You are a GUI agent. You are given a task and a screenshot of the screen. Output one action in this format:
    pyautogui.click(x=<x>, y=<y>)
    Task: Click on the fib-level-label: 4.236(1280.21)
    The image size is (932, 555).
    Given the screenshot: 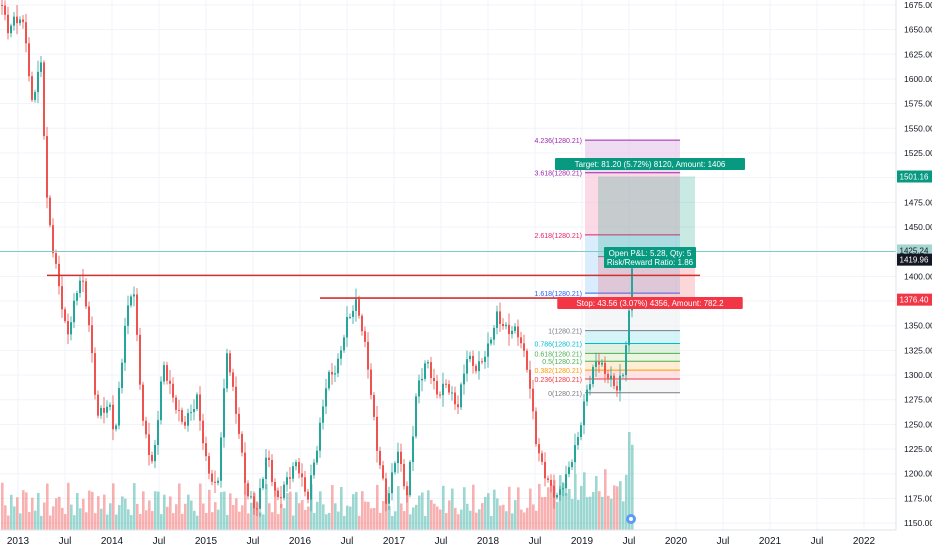 What is the action you would take?
    pyautogui.click(x=558, y=141)
    